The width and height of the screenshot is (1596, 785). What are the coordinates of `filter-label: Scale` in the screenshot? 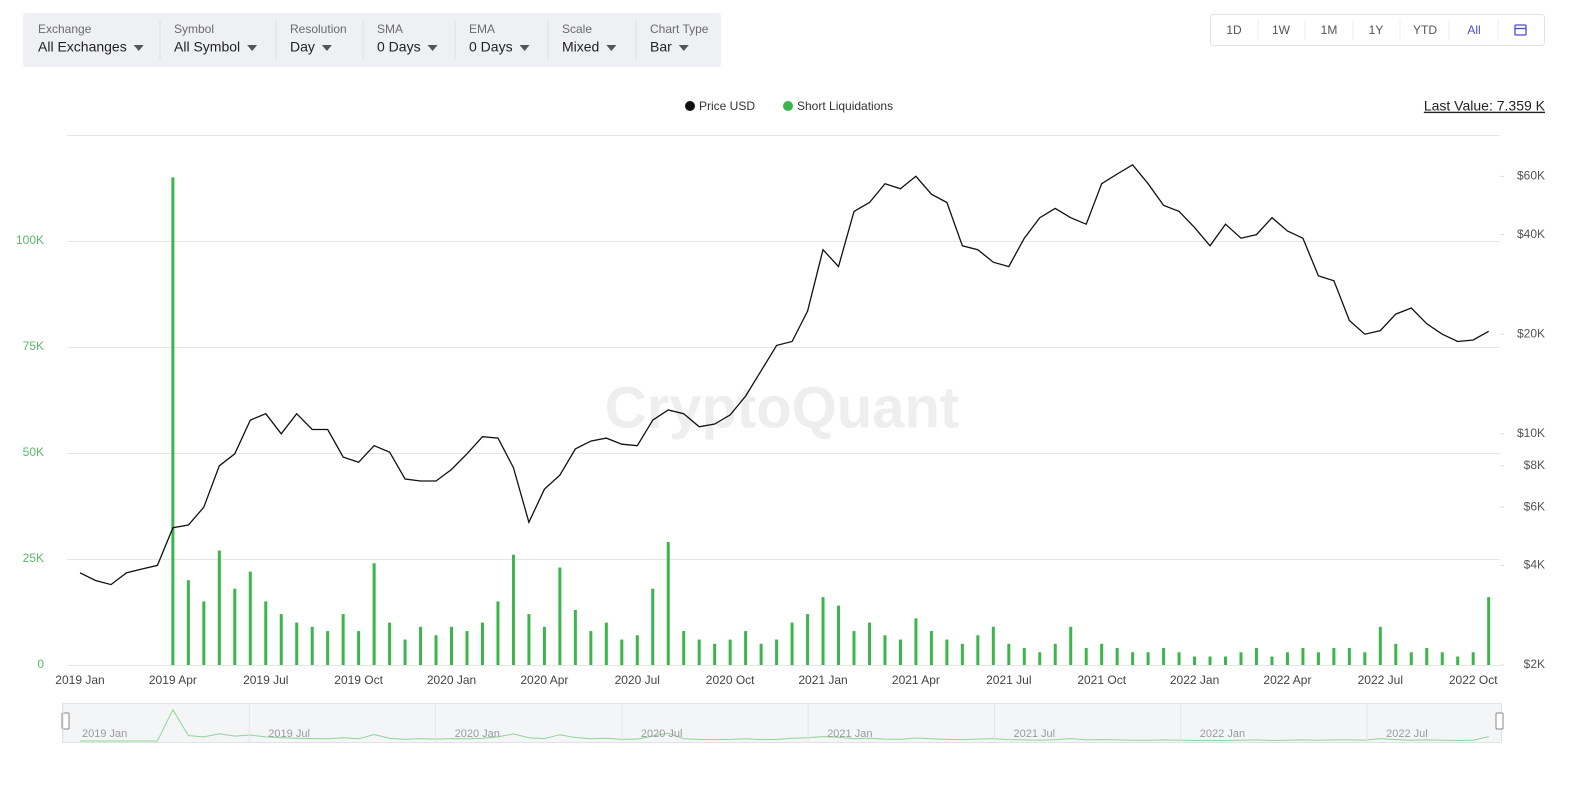 It's located at (577, 29).